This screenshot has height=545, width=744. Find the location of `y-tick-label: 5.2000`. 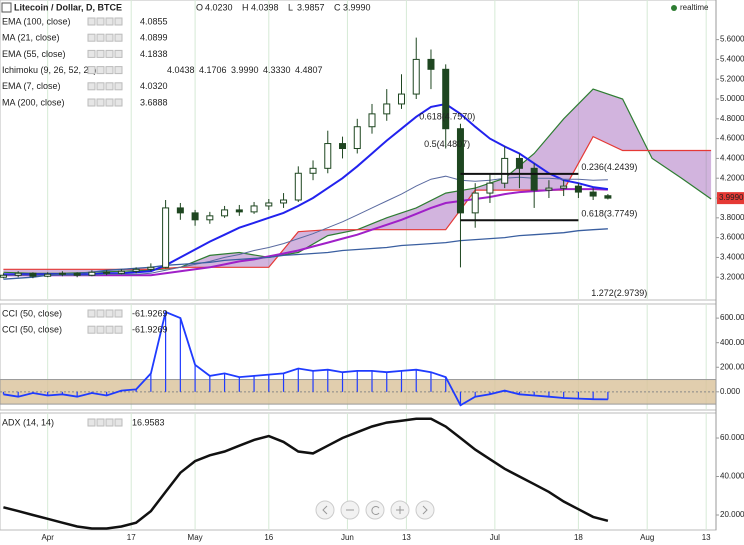

y-tick-label: 5.2000 is located at coordinates (732, 78).